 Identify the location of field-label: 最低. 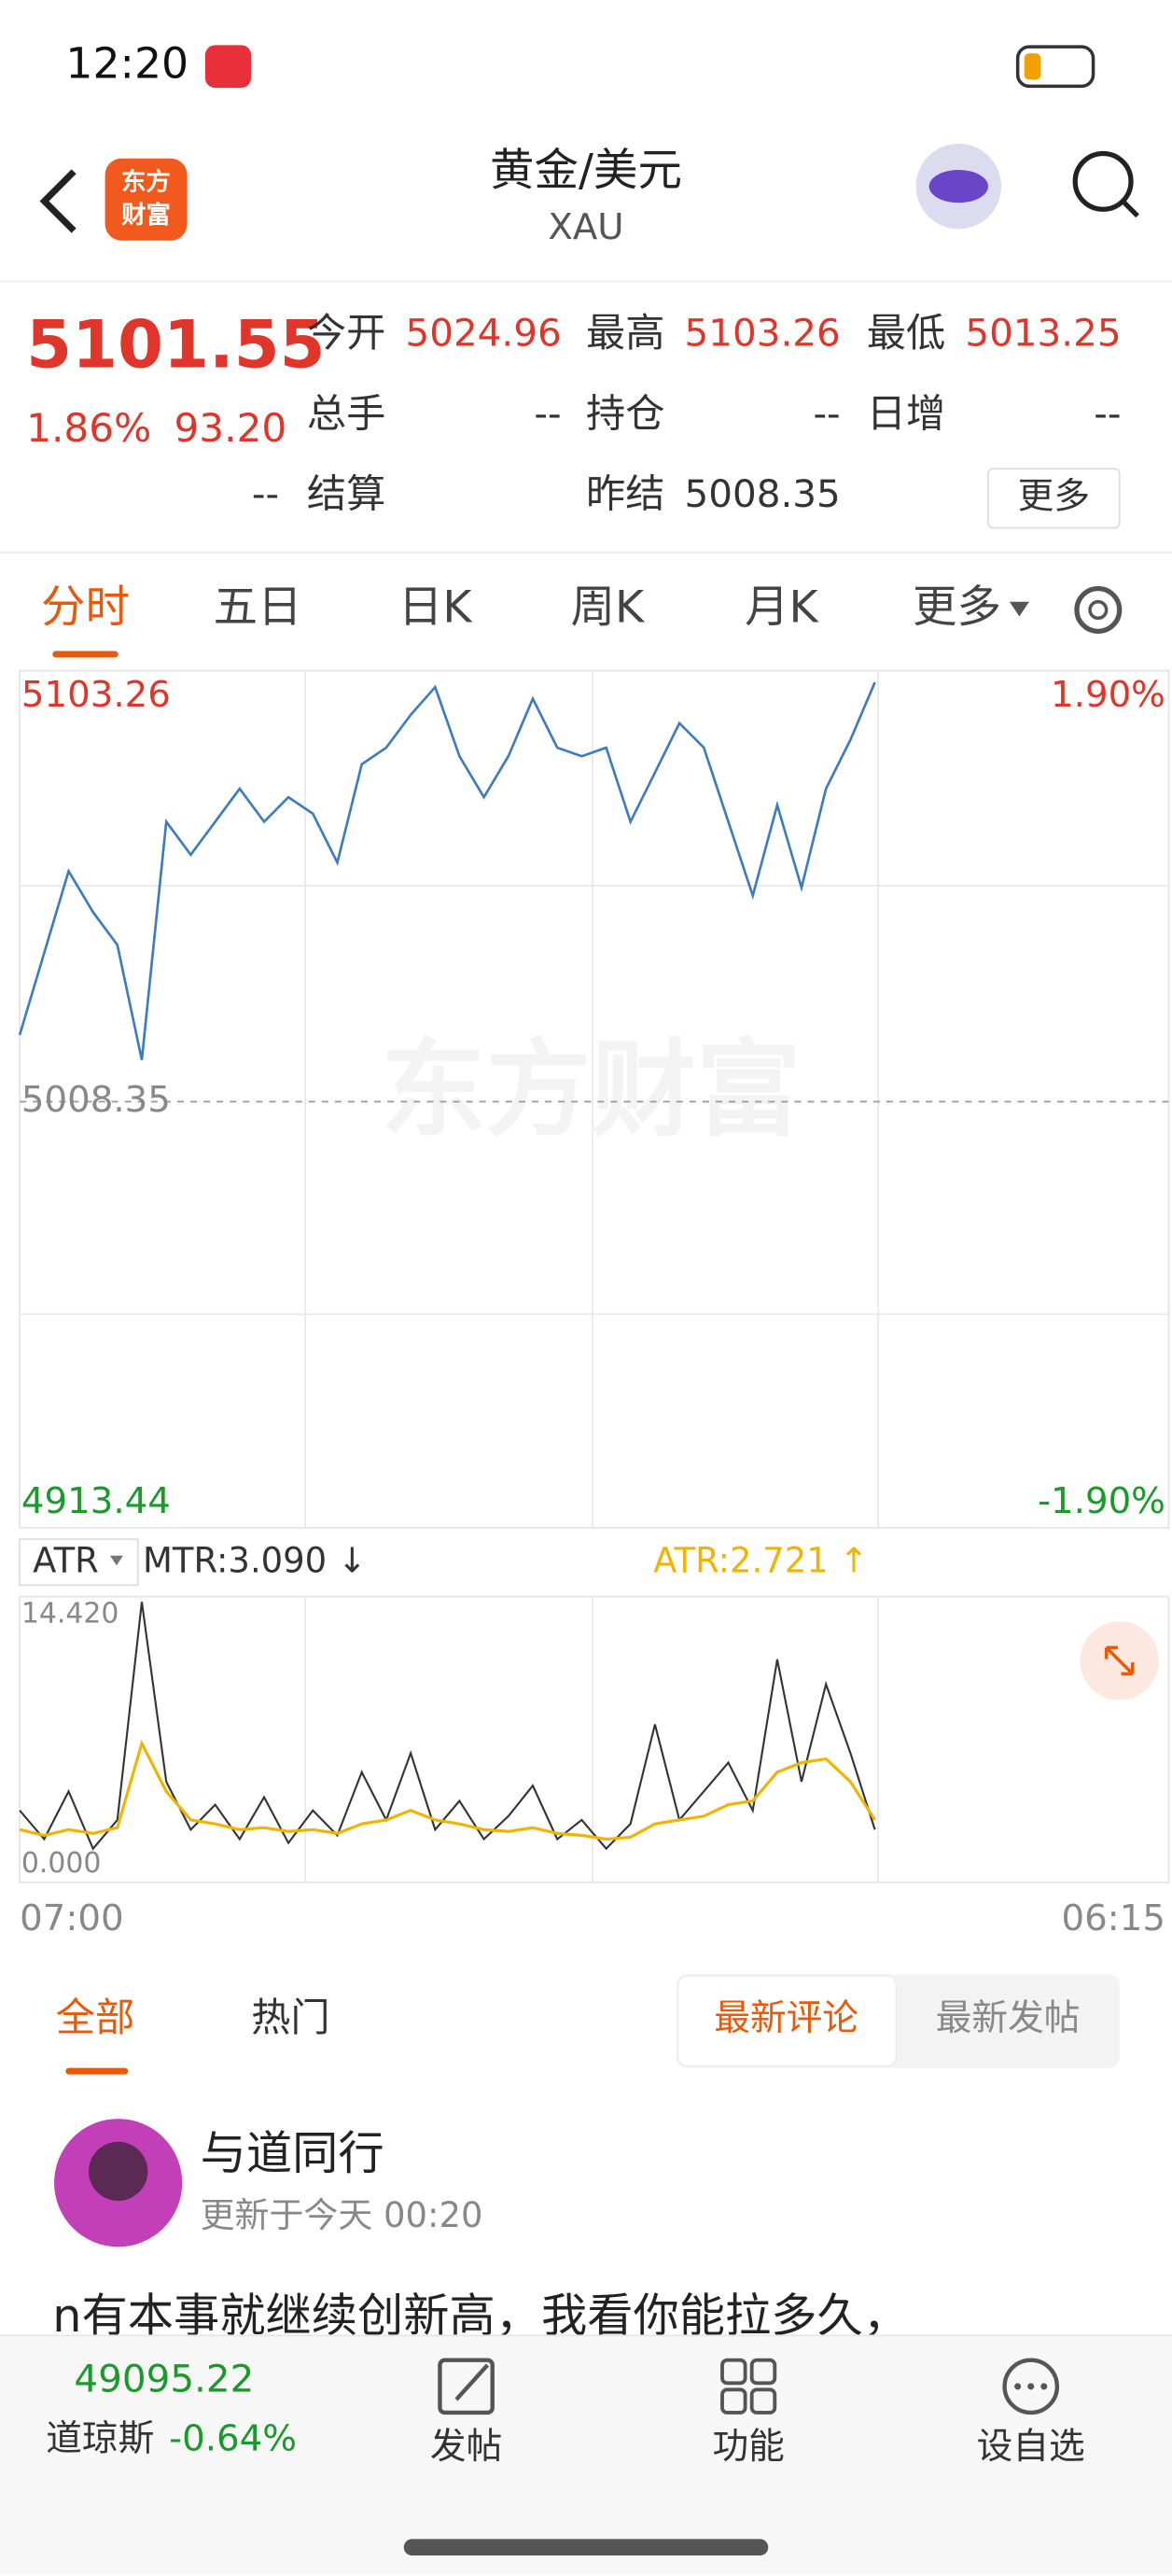
(906, 333).